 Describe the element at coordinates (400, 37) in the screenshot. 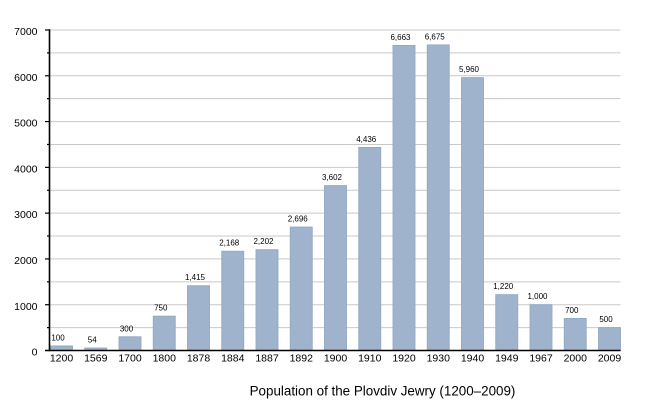

I see `svg-text: 6,663` at that location.